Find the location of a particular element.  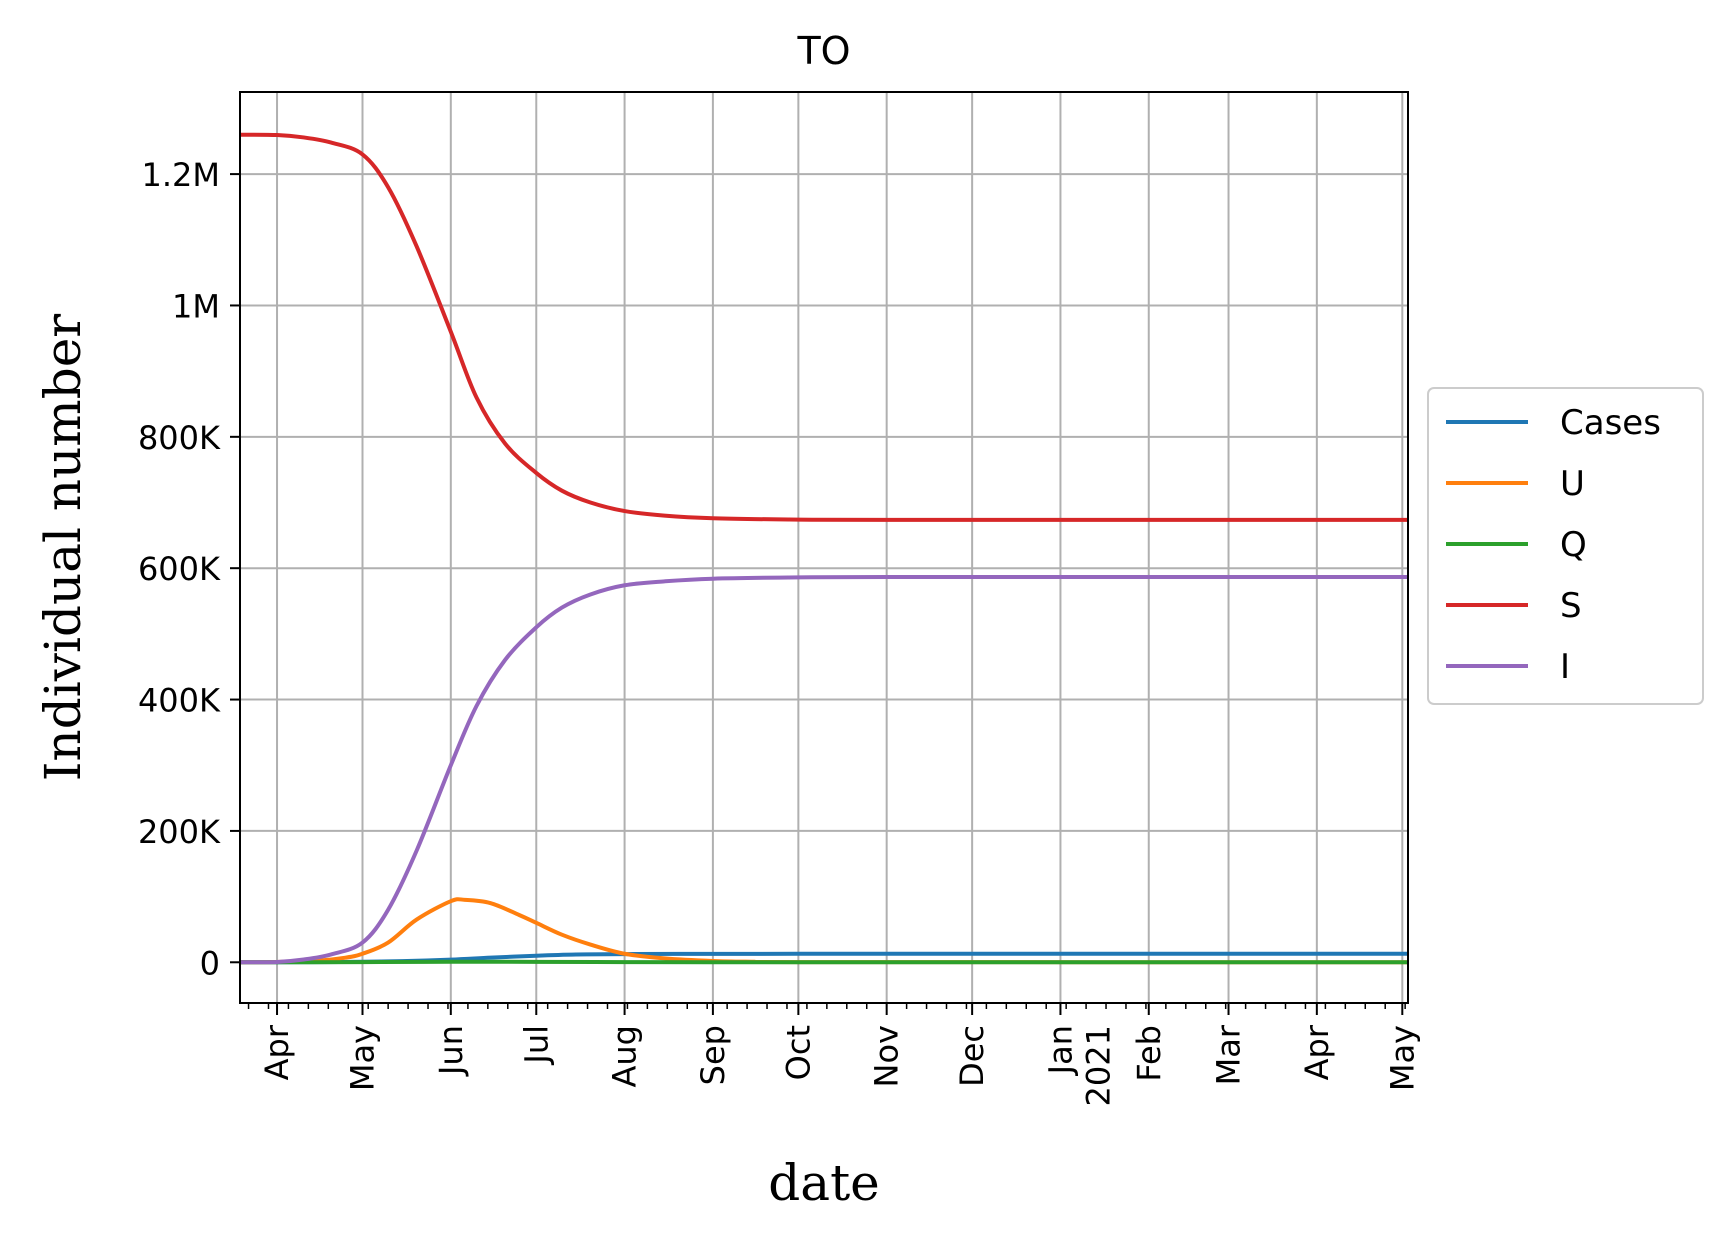

legend-label: Cases is located at coordinates (1610, 423).